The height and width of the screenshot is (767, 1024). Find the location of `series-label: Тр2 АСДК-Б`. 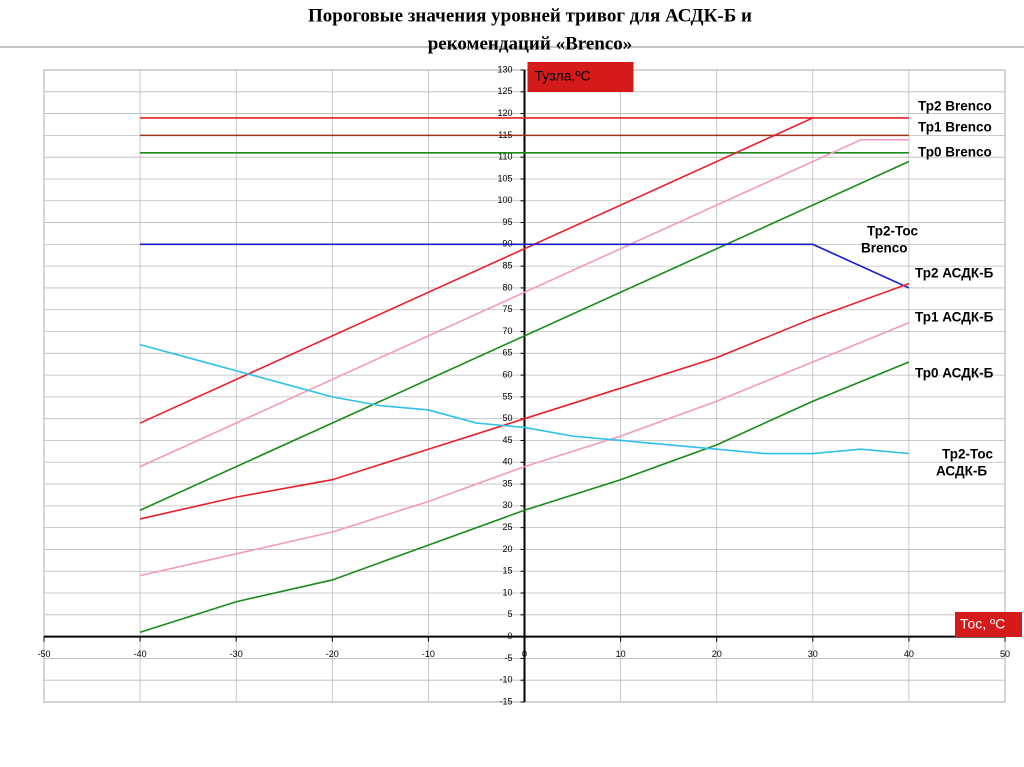

series-label: Тр2 АСДК-Б is located at coordinates (954, 273).